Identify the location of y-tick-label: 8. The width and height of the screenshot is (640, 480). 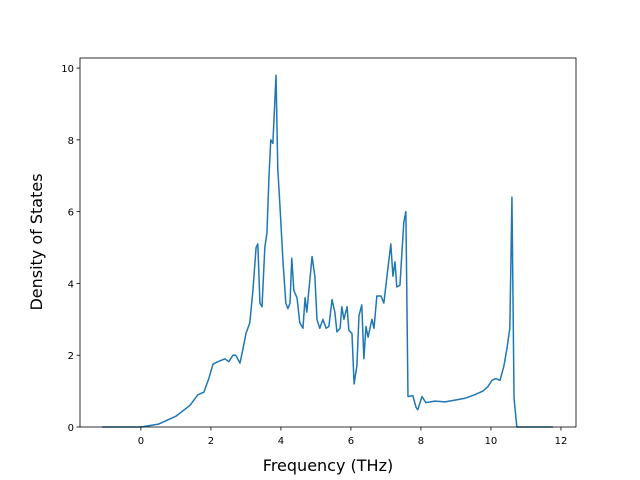
(71, 141).